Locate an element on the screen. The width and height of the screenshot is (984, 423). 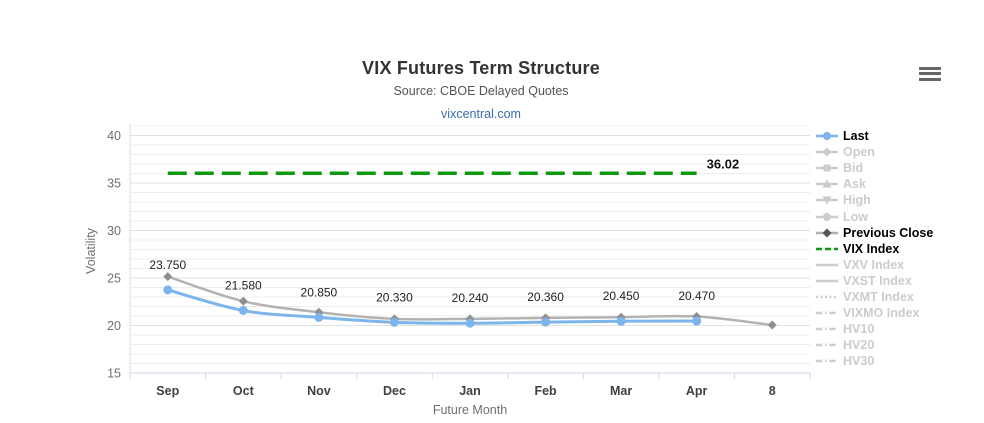
chart-context-menu-button is located at coordinates (930, 75).